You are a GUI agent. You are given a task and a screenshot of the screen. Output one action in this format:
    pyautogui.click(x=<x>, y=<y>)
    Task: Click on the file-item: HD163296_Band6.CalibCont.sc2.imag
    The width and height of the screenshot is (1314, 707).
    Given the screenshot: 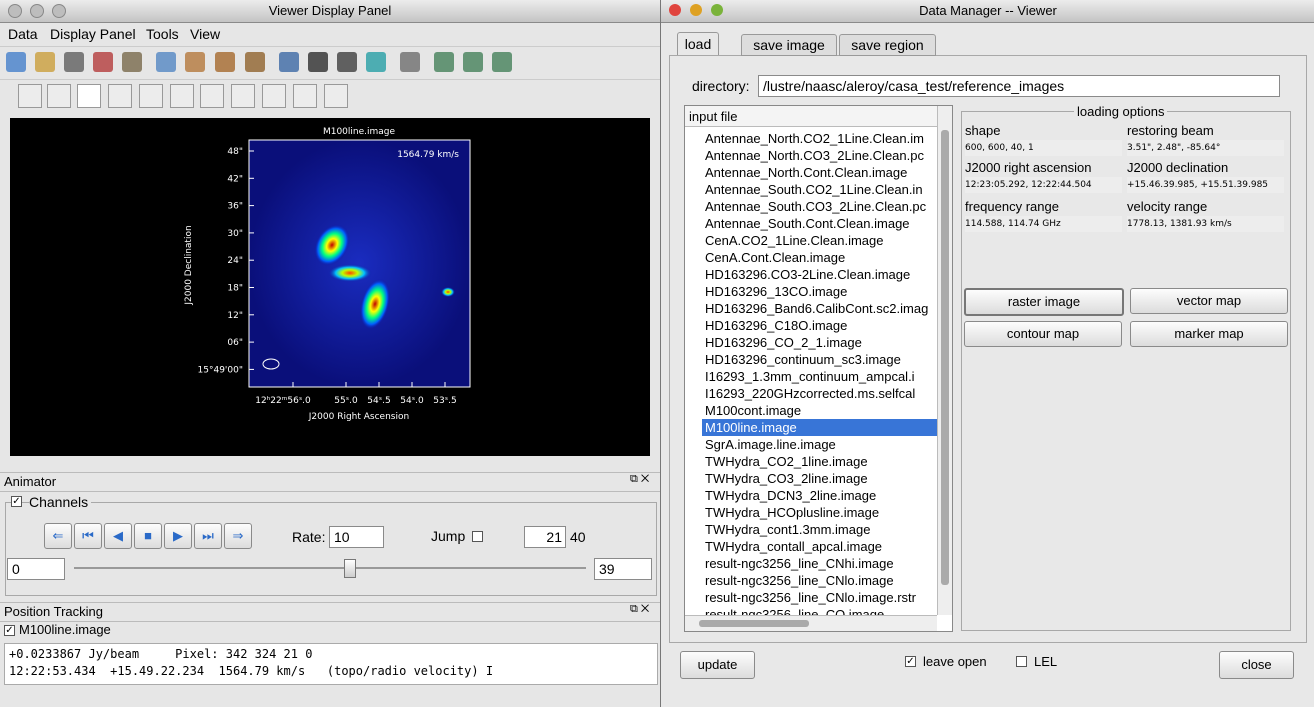 What is the action you would take?
    pyautogui.click(x=817, y=308)
    